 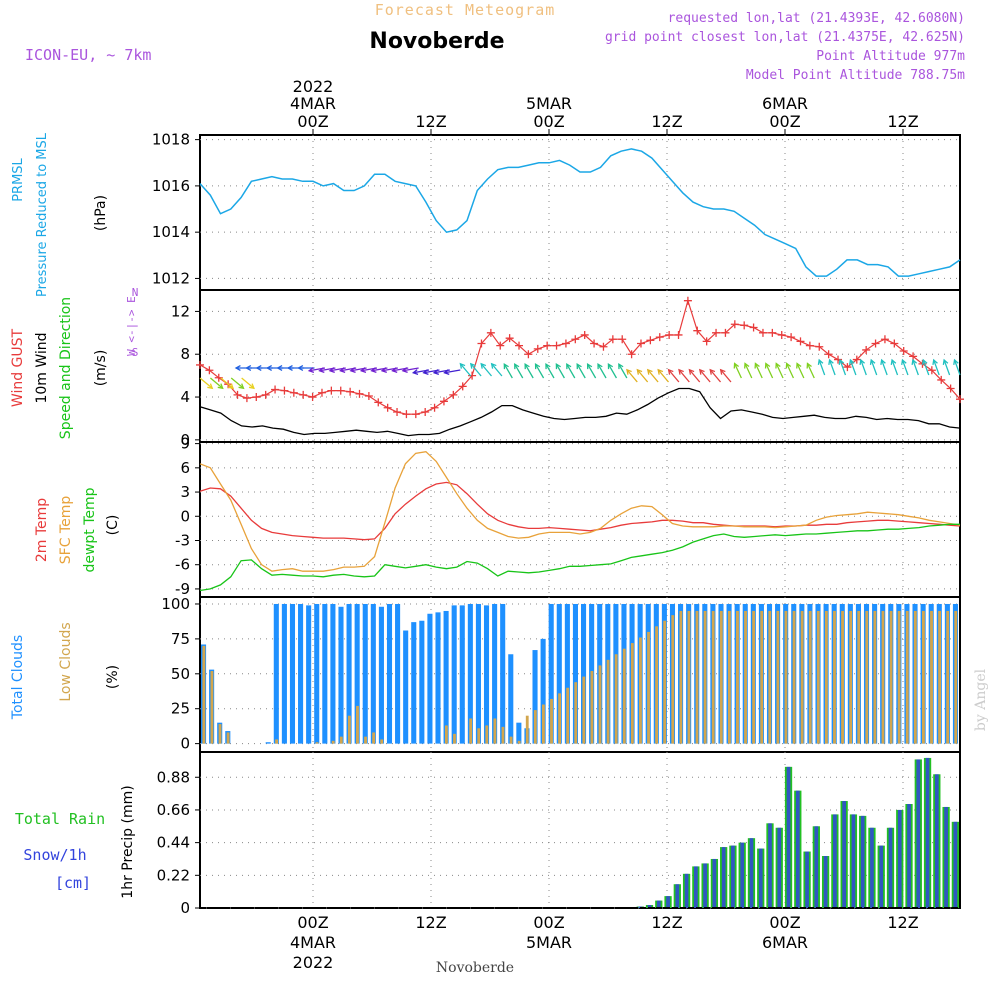 What do you see at coordinates (180, 311) in the screenshot?
I see `wind-ytick-label: 12` at bounding box center [180, 311].